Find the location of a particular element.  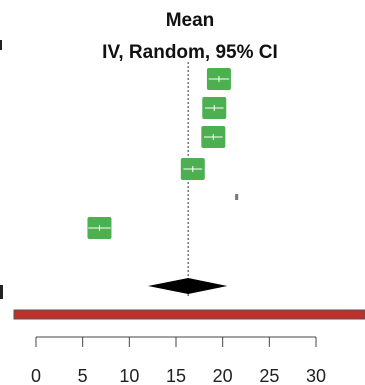

pooled-diamond is located at coordinates (188, 286).